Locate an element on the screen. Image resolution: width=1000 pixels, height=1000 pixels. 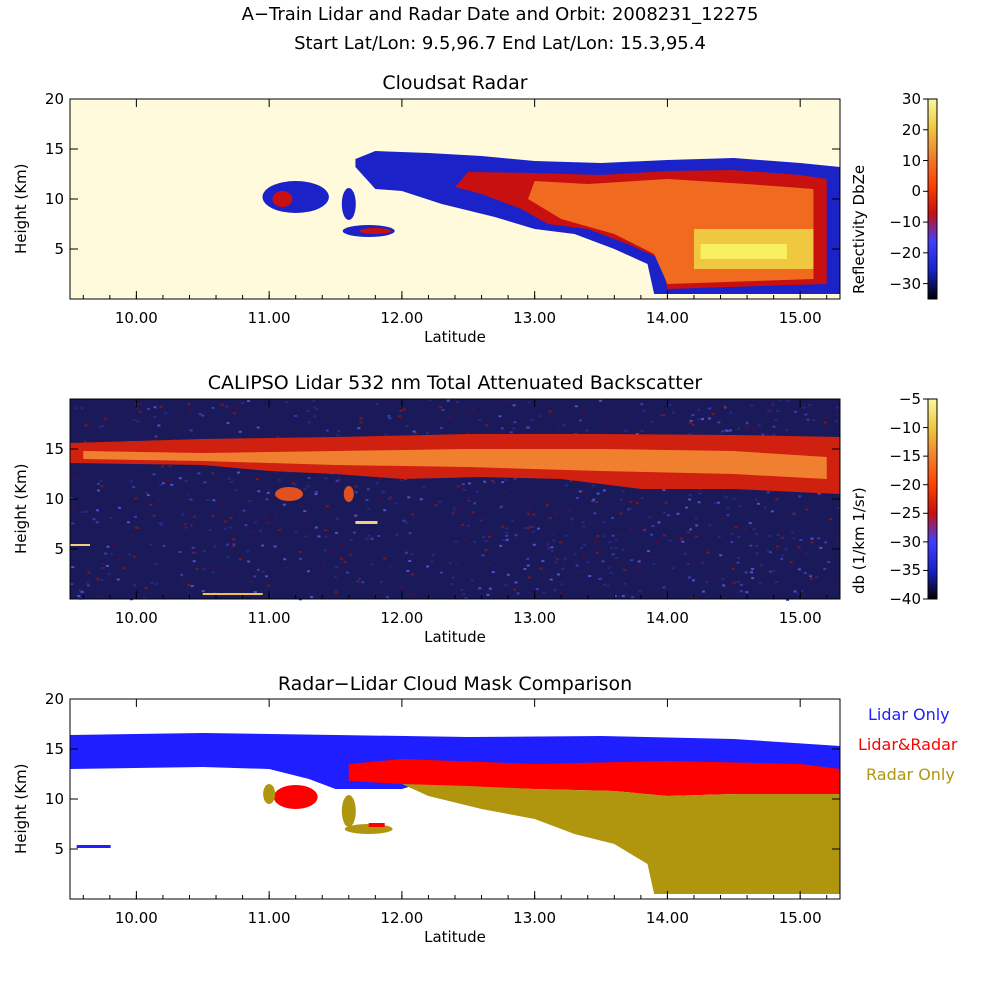
radar-xtick-label: 13.00 is located at coordinates (535, 318).